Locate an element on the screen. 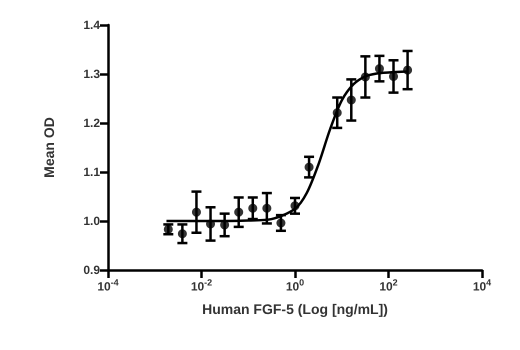 The width and height of the screenshot is (520, 350). y-tick-label: 1.2 is located at coordinates (91, 123).